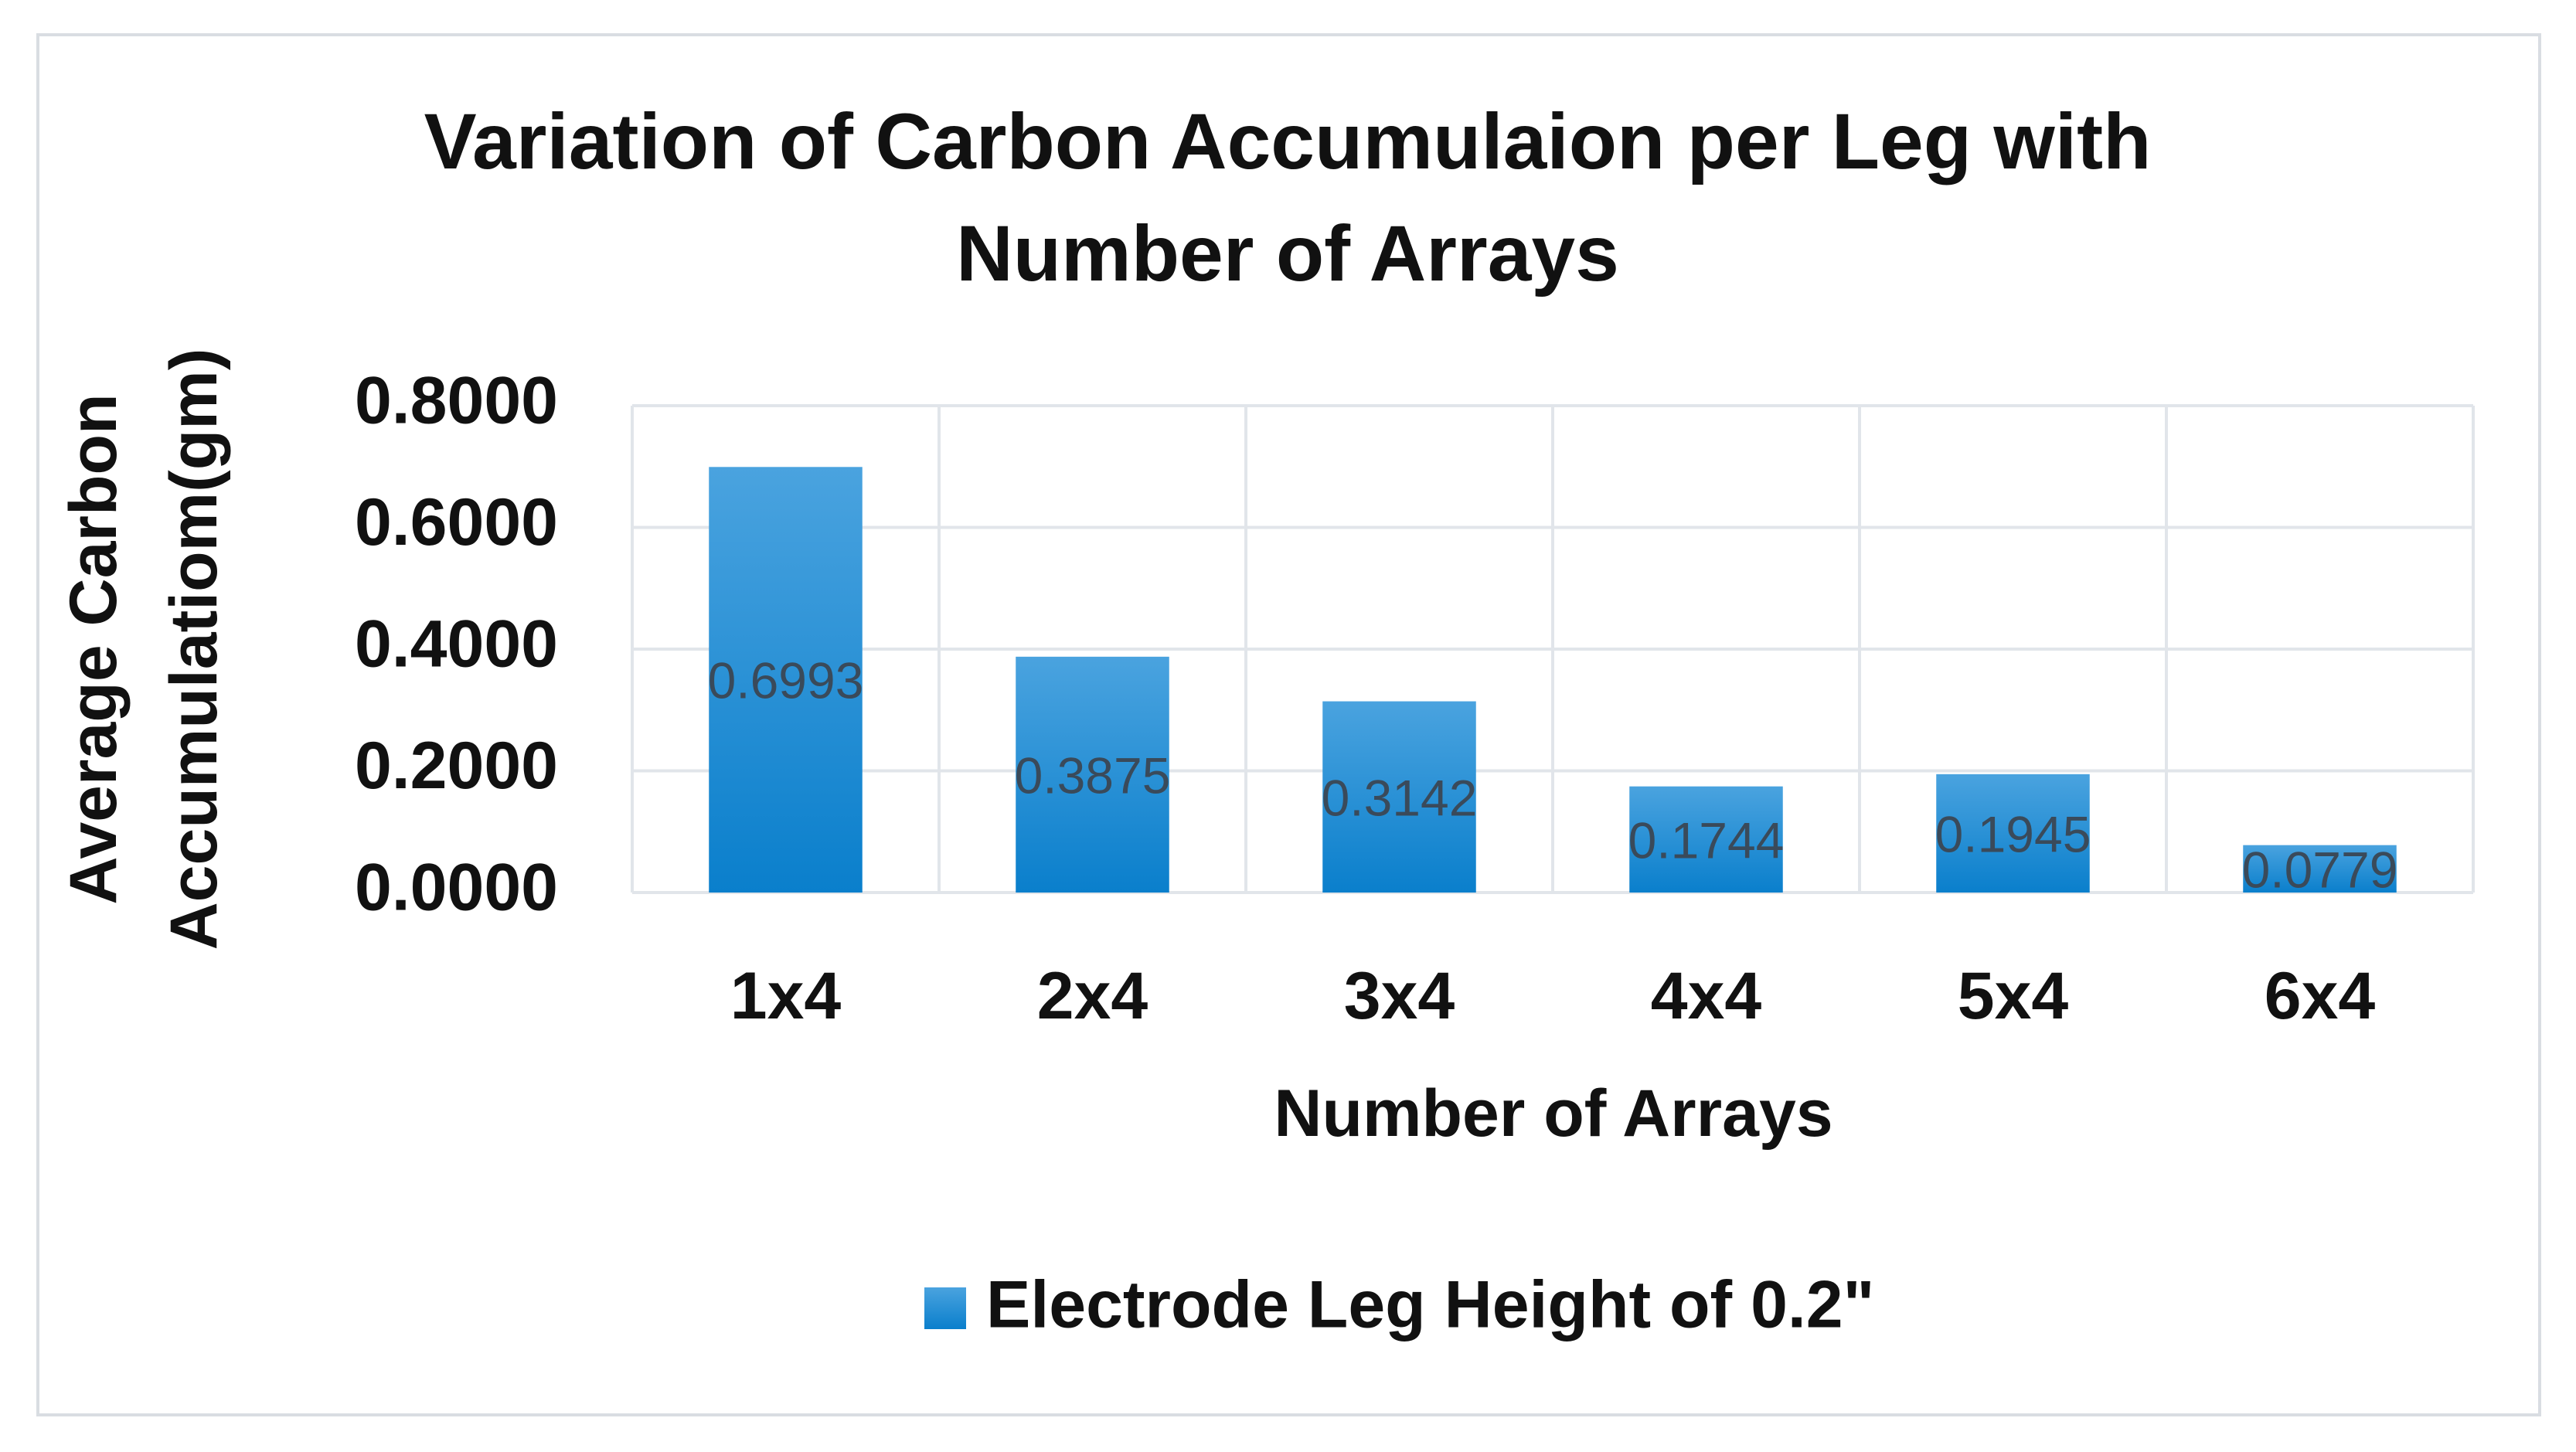  What do you see at coordinates (194, 649) in the screenshot?
I see `y-axis-title-line-2: Accumulatiom(gm)` at bounding box center [194, 649].